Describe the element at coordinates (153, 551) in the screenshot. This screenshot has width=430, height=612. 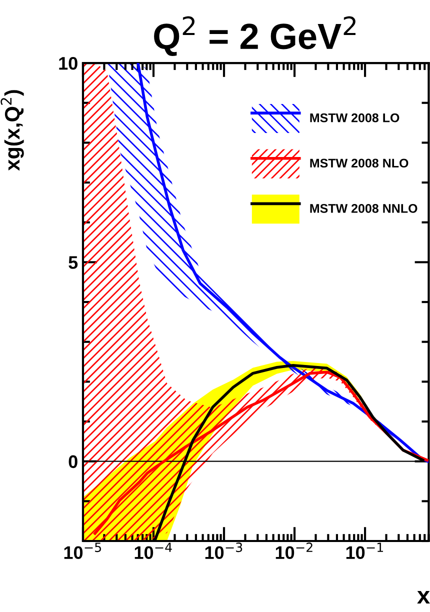
I see `x-tick-label: 10$^{−4}$` at that location.